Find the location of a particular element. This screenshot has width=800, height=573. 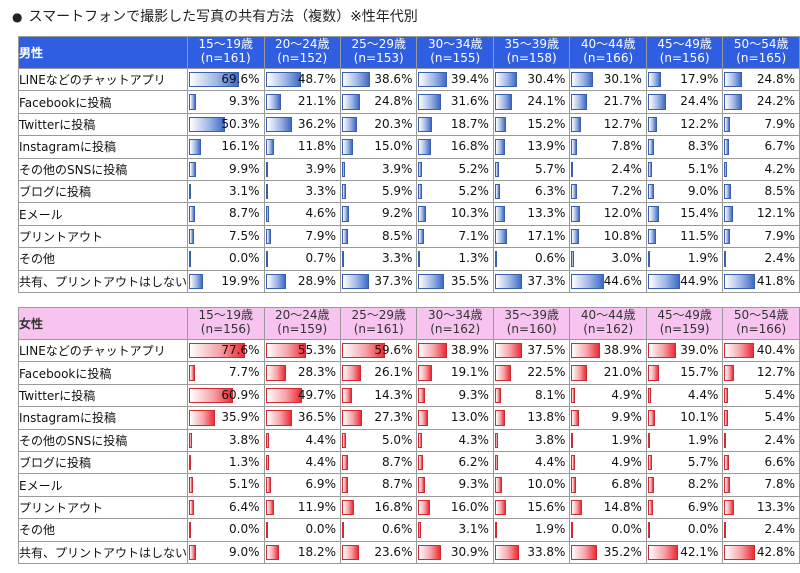

value-label: 2.4% is located at coordinates (780, 529).